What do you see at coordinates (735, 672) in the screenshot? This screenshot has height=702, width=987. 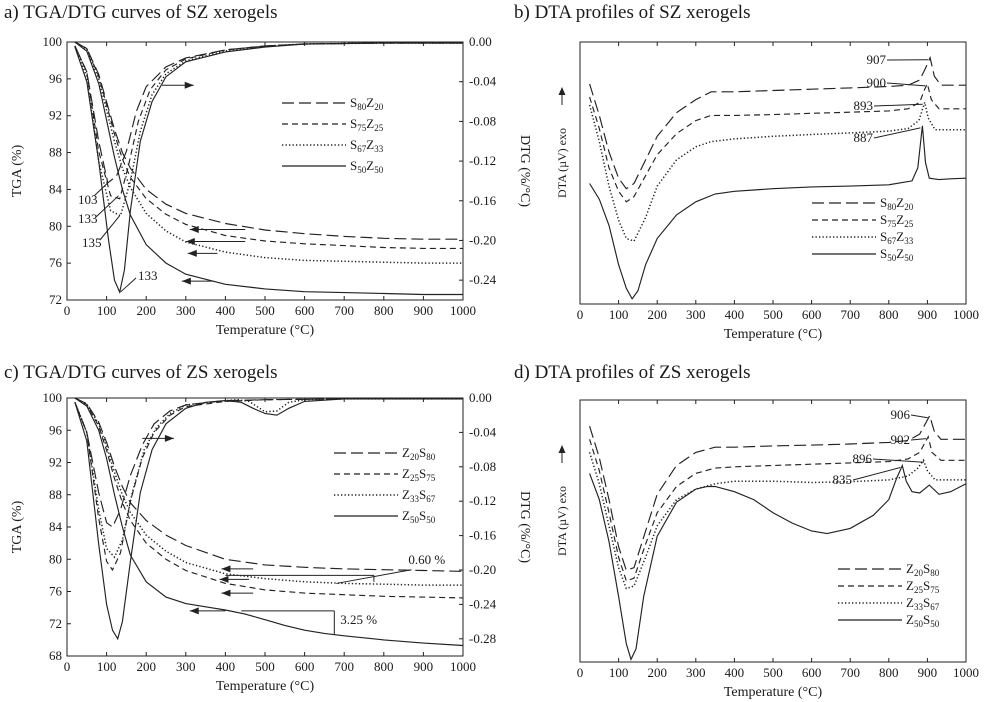 I see `panel-d-x-tick-label: 400` at bounding box center [735, 672].